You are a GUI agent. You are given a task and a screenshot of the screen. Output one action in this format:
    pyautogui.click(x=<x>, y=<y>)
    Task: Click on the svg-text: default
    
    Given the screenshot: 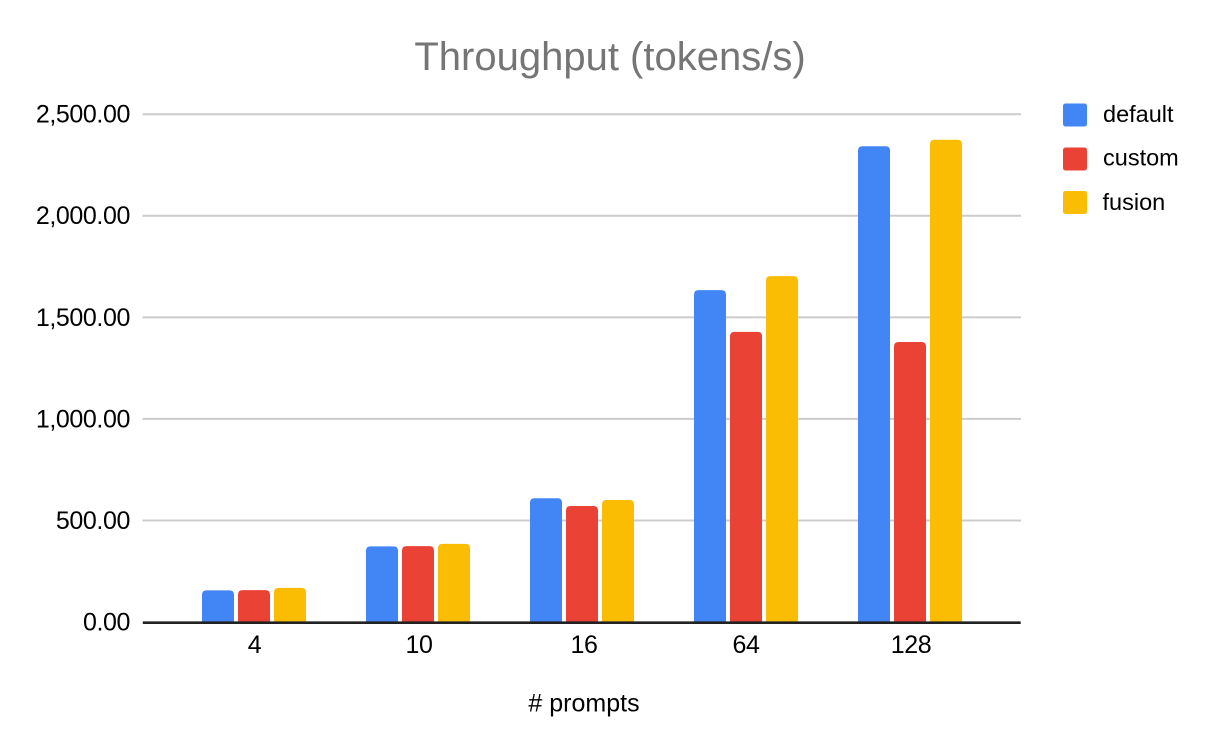 What is the action you would take?
    pyautogui.click(x=1138, y=114)
    